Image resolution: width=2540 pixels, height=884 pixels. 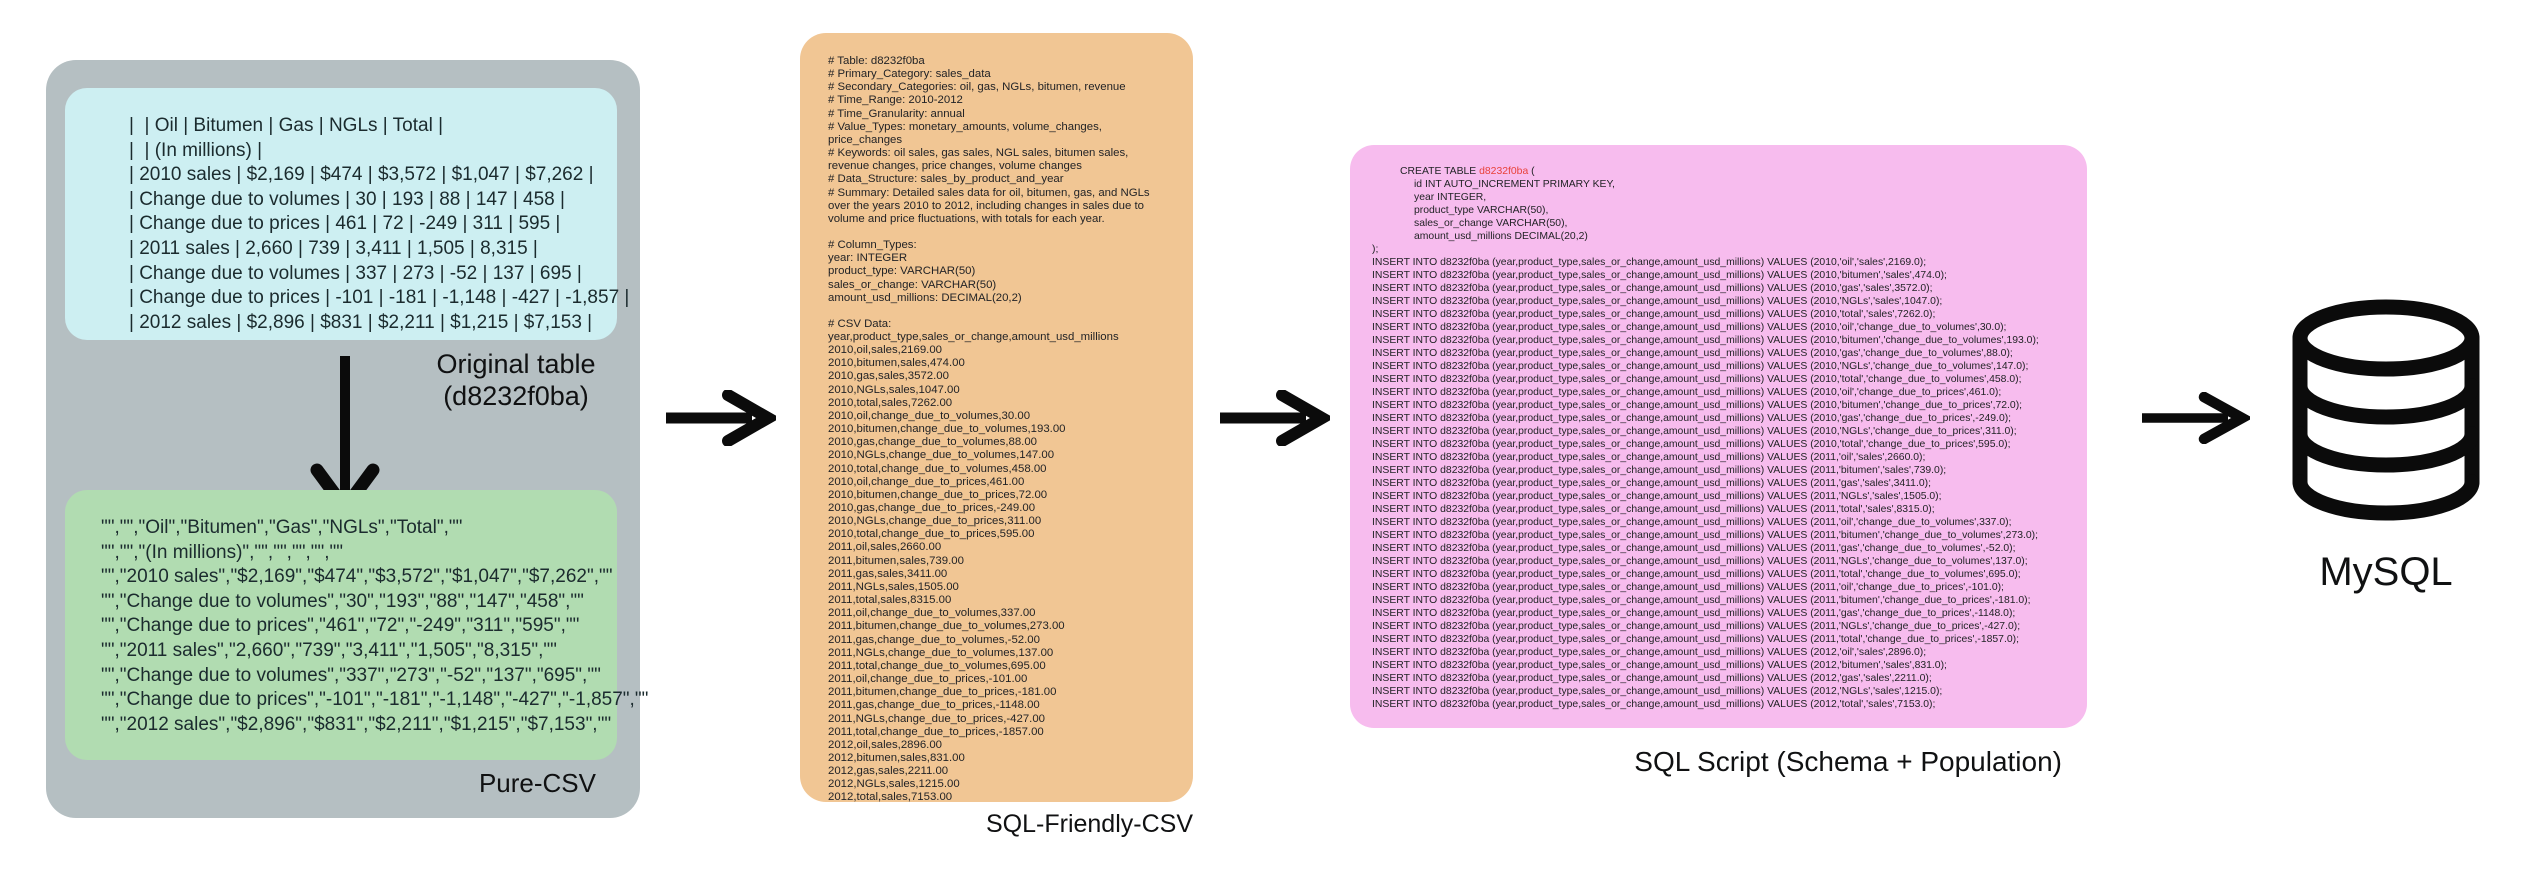 I want to click on sql-friendly-csv-label: SQL-Friendly-CSV, so click(x=1089, y=824).